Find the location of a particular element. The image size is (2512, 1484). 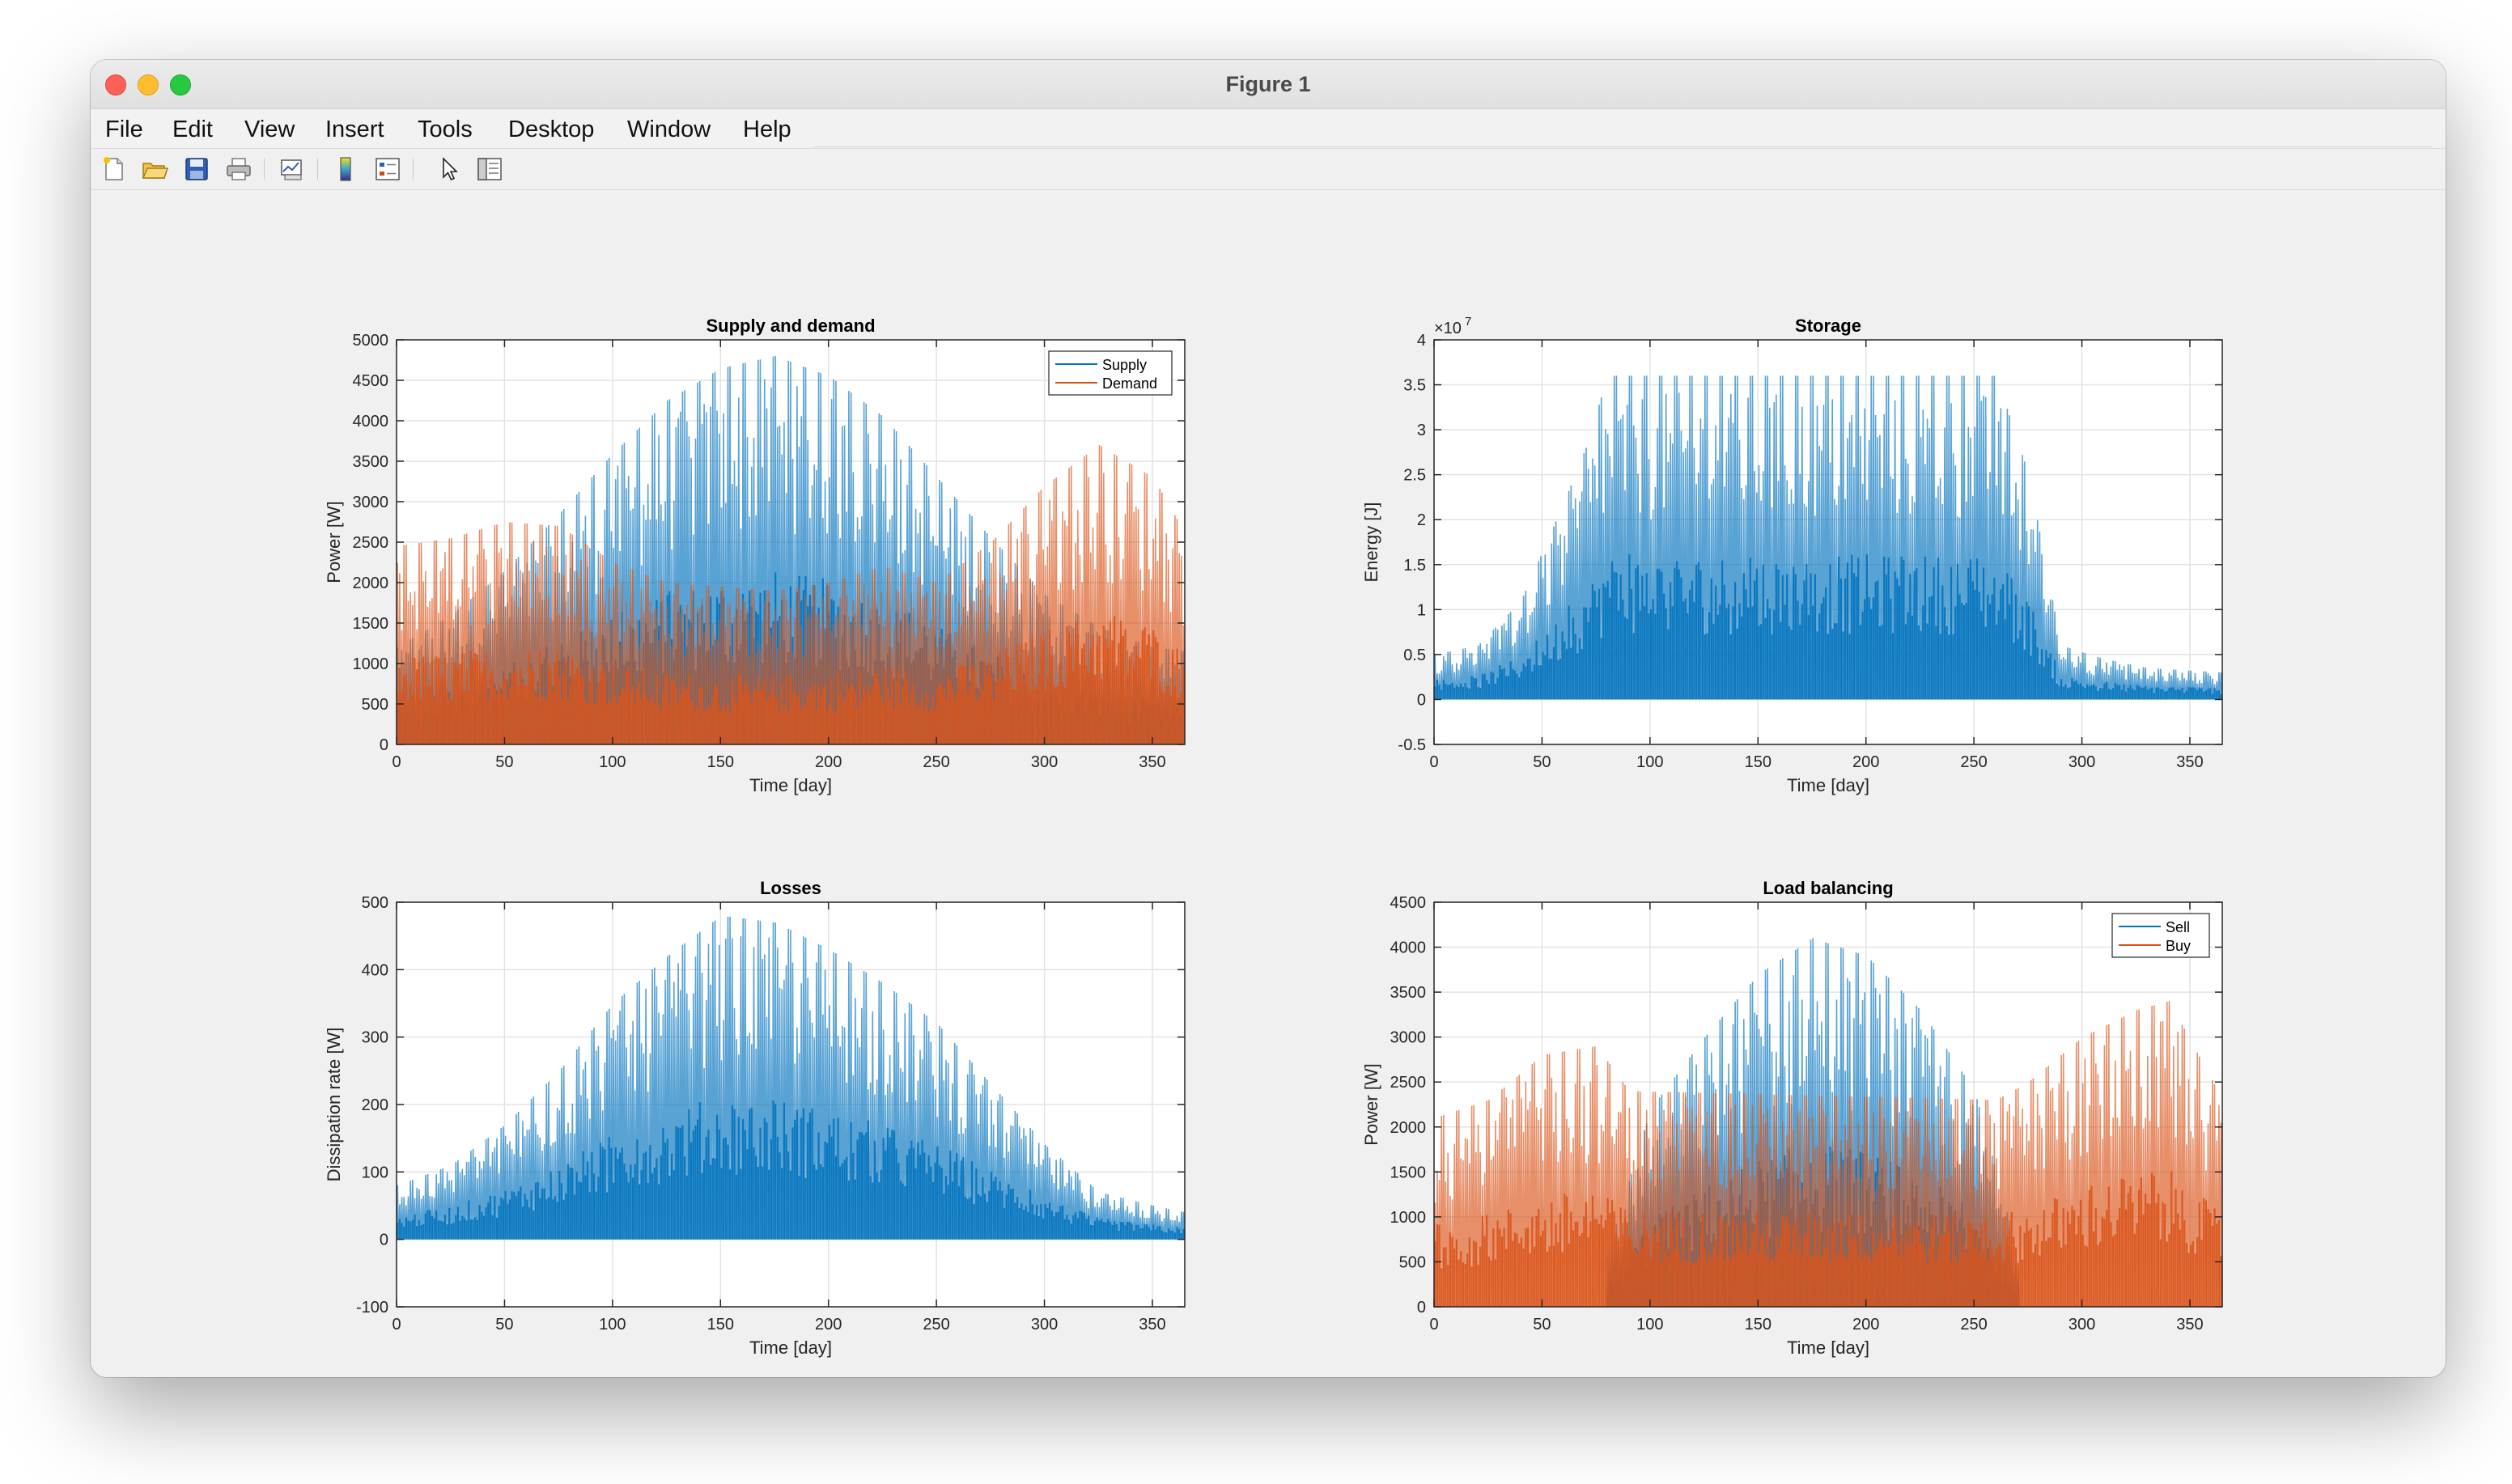

menu-desktop: Desktop is located at coordinates (551, 129).